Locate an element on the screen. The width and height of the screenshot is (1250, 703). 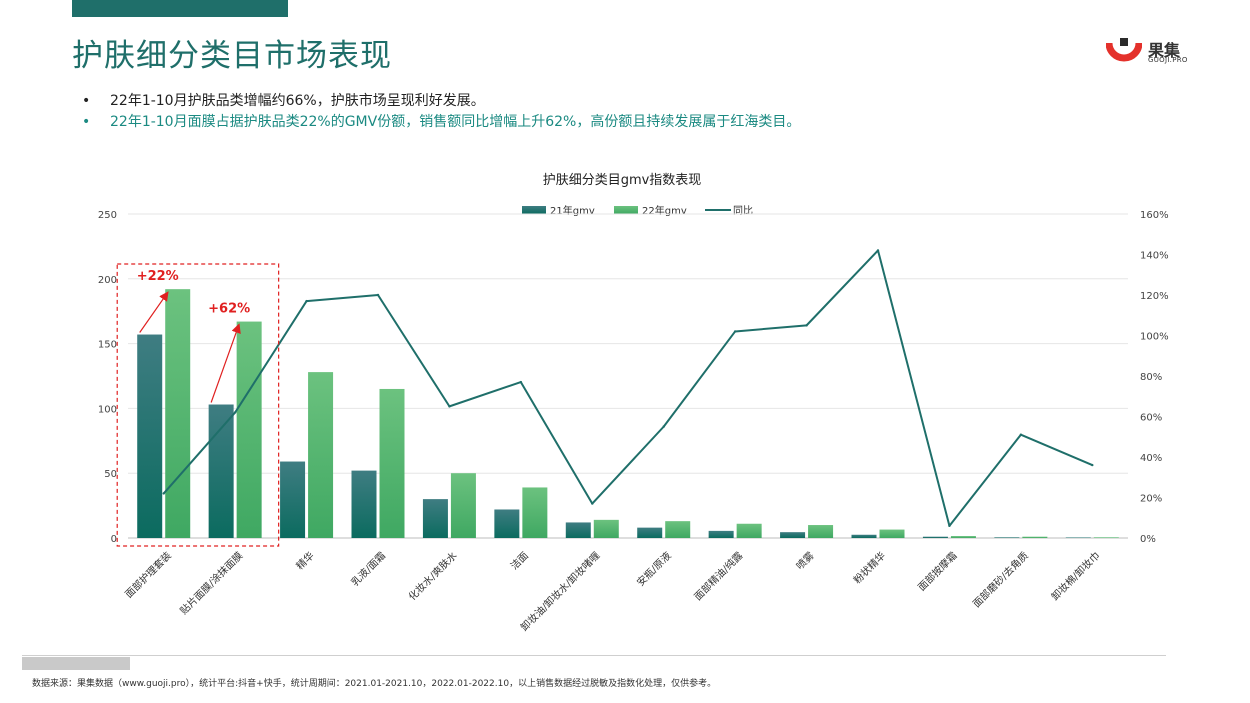
right-tick-label: 160% is located at coordinates (1154, 215).